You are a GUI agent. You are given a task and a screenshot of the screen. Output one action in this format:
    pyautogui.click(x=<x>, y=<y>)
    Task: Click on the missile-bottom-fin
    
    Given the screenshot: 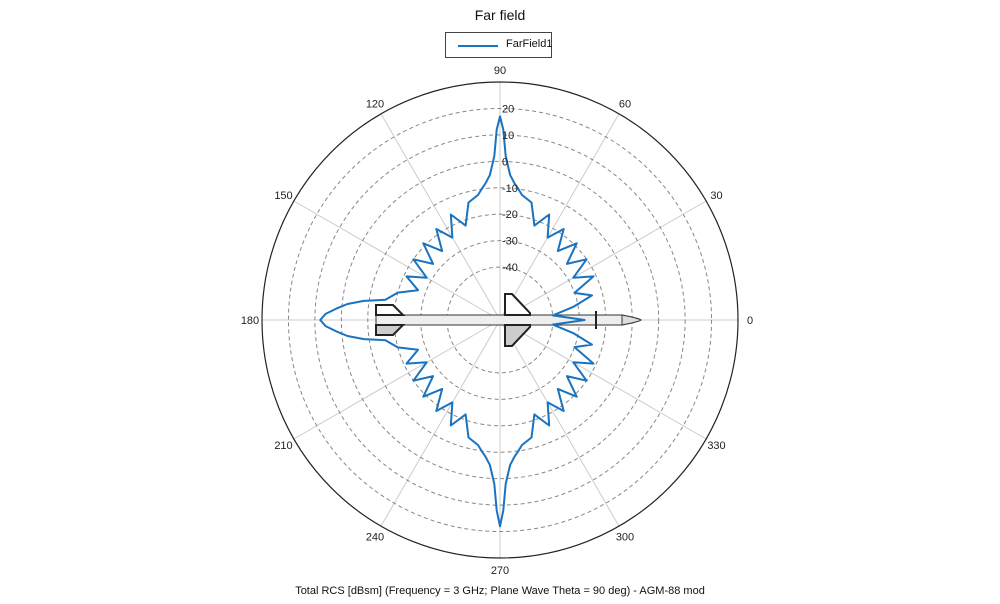 What is the action you would take?
    pyautogui.click(x=390, y=330)
    